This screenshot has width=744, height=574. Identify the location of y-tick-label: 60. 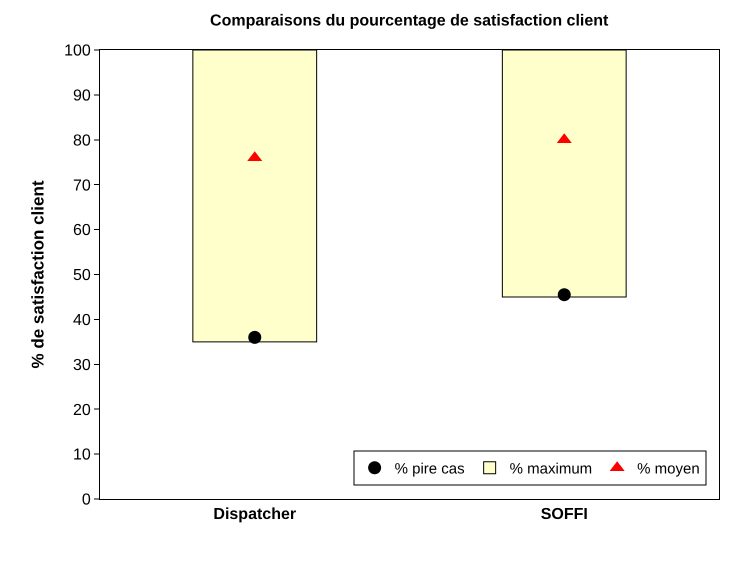
(82, 231).